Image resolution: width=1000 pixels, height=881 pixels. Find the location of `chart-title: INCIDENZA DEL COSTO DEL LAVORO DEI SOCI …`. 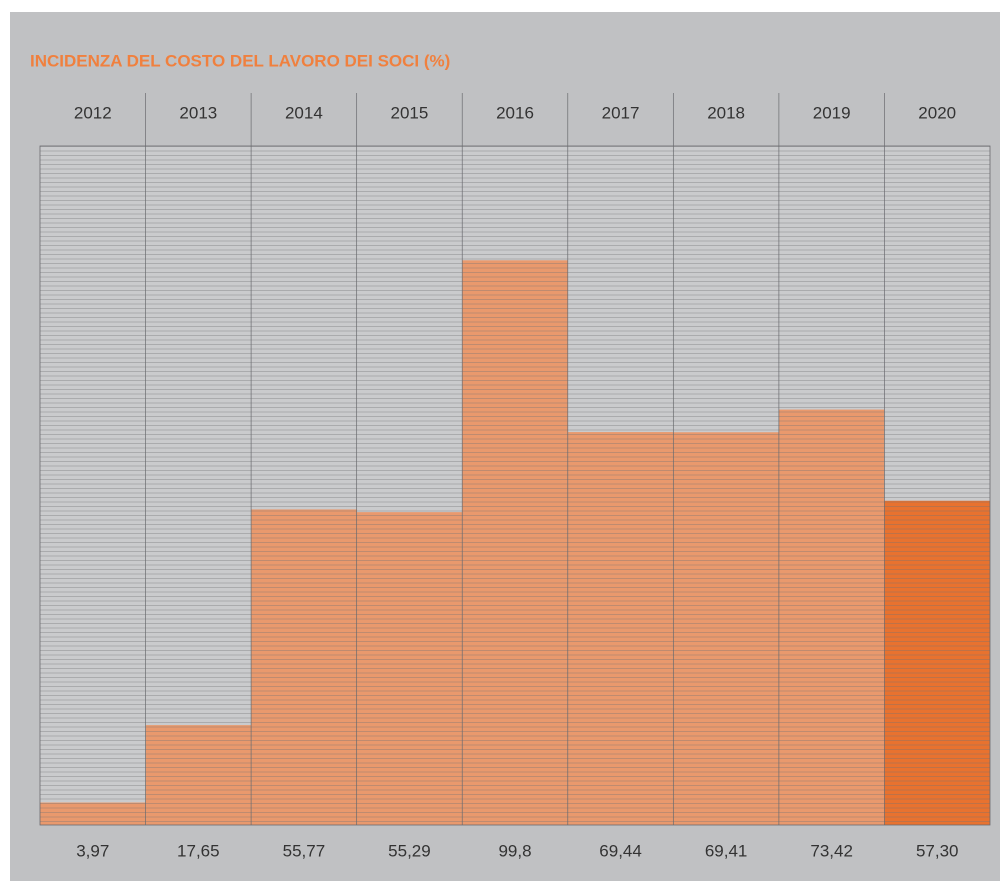

chart-title: INCIDENZA DEL COSTO DEL LAVORO DEI SOCI … is located at coordinates (240, 60).